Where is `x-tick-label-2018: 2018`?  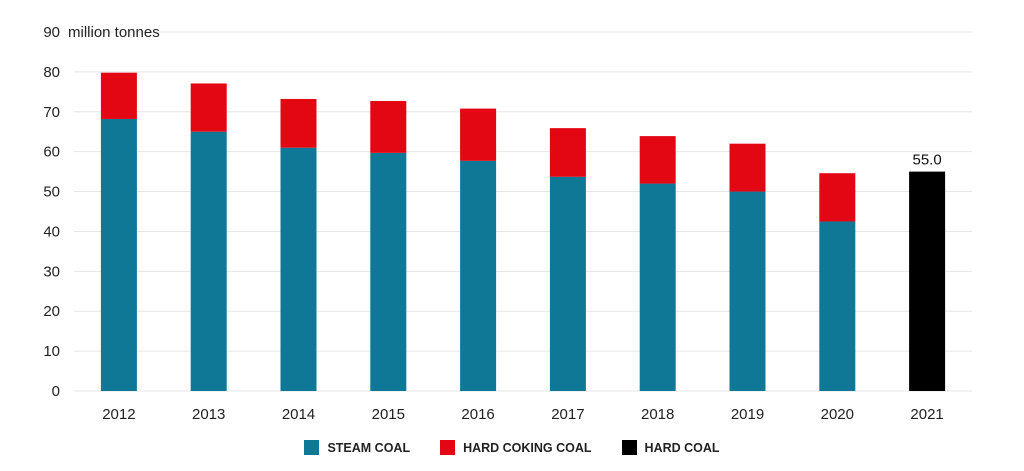 x-tick-label-2018: 2018 is located at coordinates (657, 414).